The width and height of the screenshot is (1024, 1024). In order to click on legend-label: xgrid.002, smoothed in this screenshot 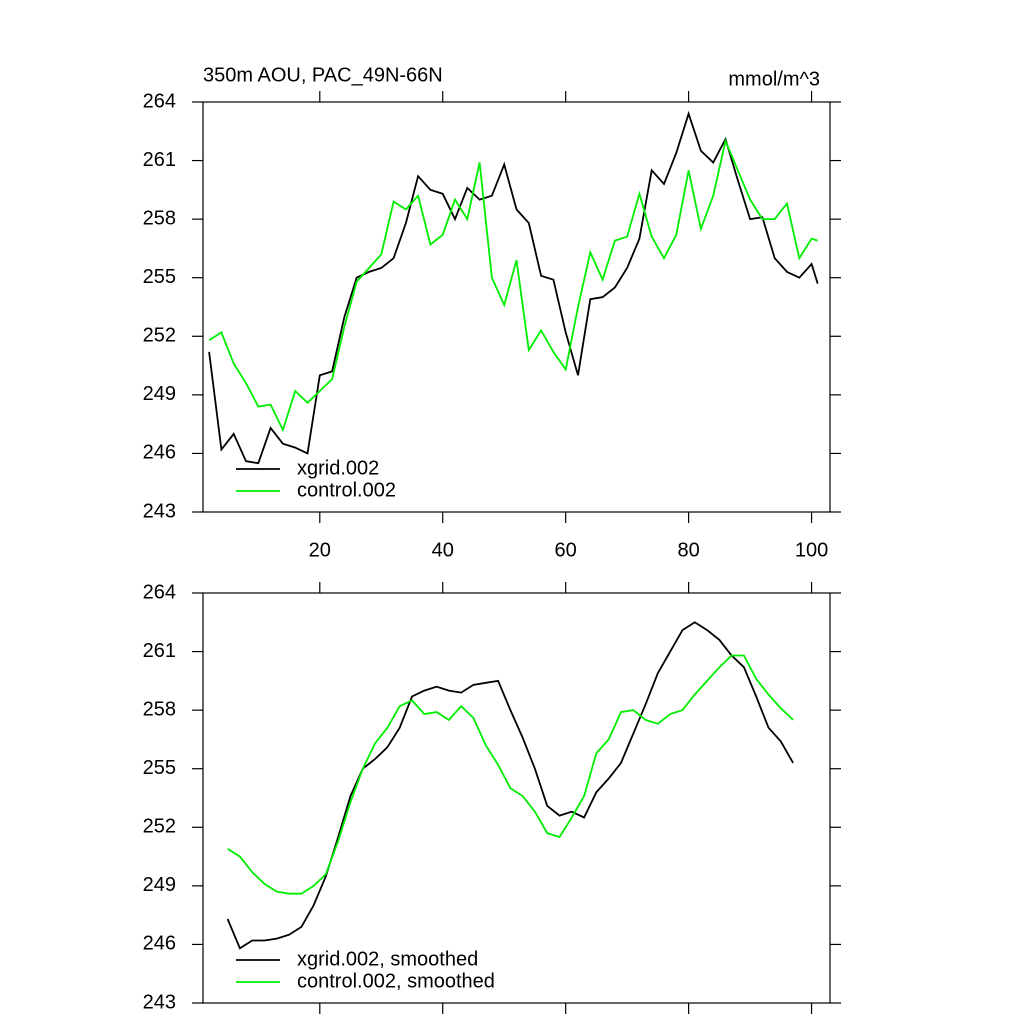, I will do `click(387, 959)`.